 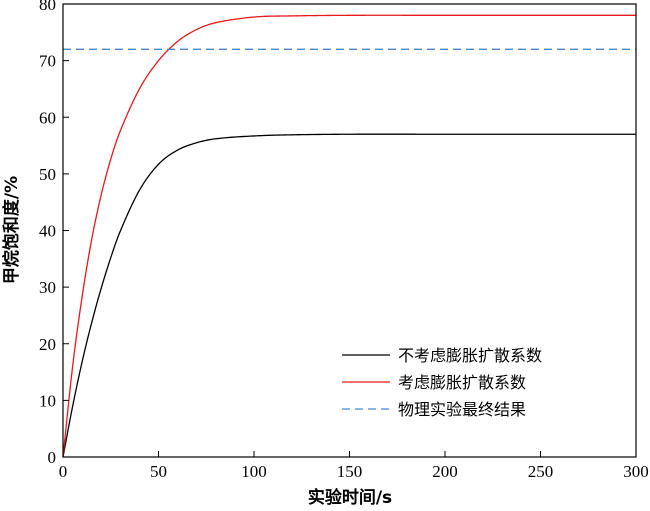 I want to click on x-axis-title: 实验时间/s, so click(x=350, y=497).